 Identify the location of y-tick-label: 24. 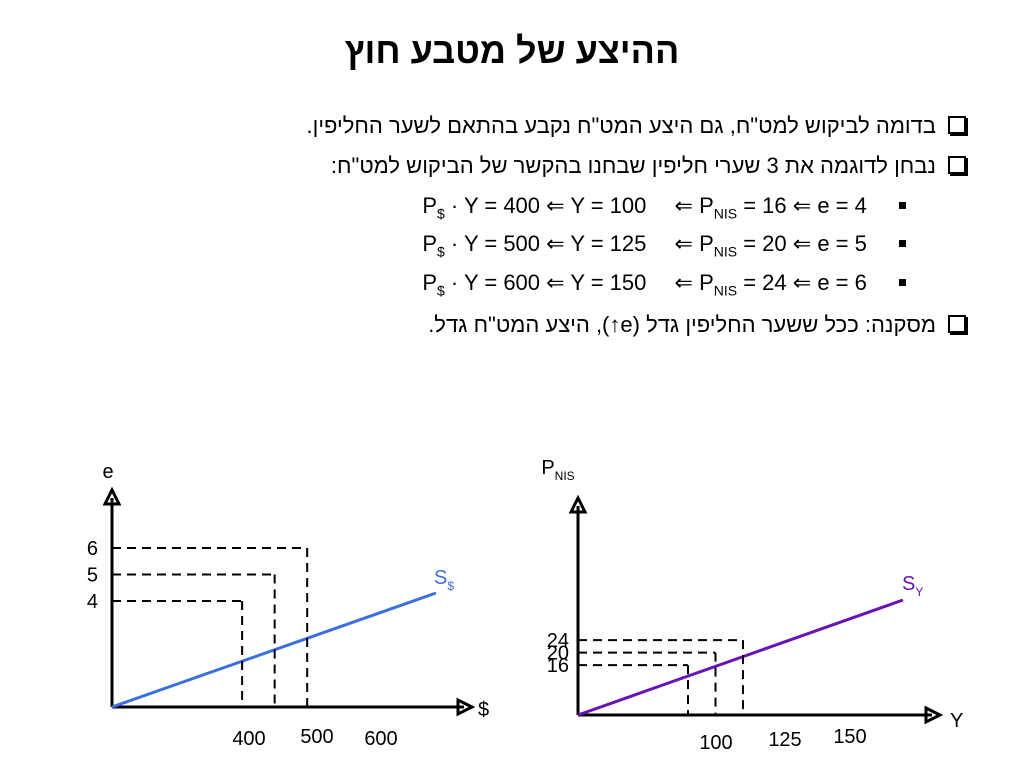
(558, 641).